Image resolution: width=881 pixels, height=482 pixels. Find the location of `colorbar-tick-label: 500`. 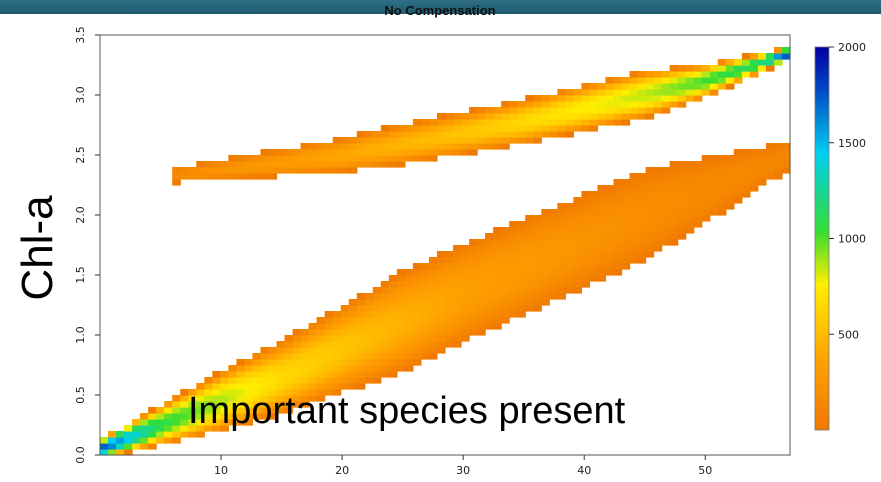

colorbar-tick-label: 500 is located at coordinates (848, 334).